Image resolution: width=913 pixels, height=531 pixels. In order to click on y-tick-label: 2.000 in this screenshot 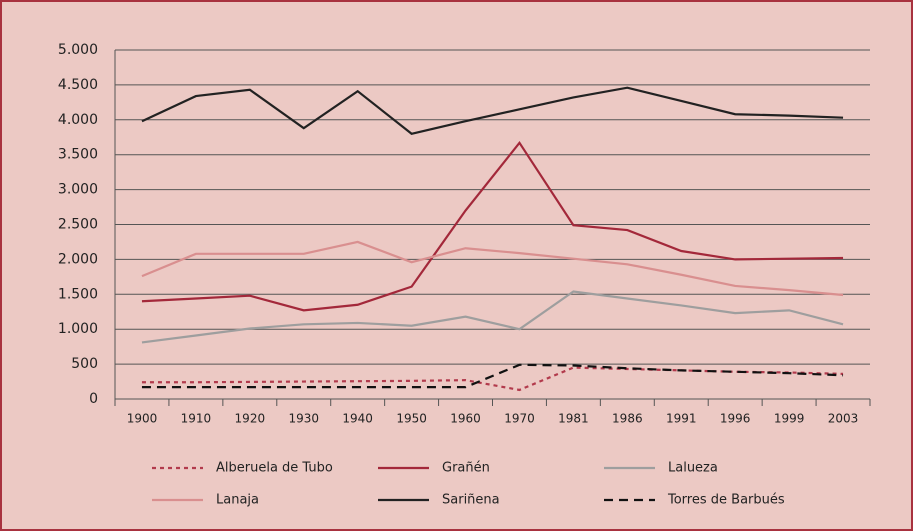, I will do `click(78, 259)`.